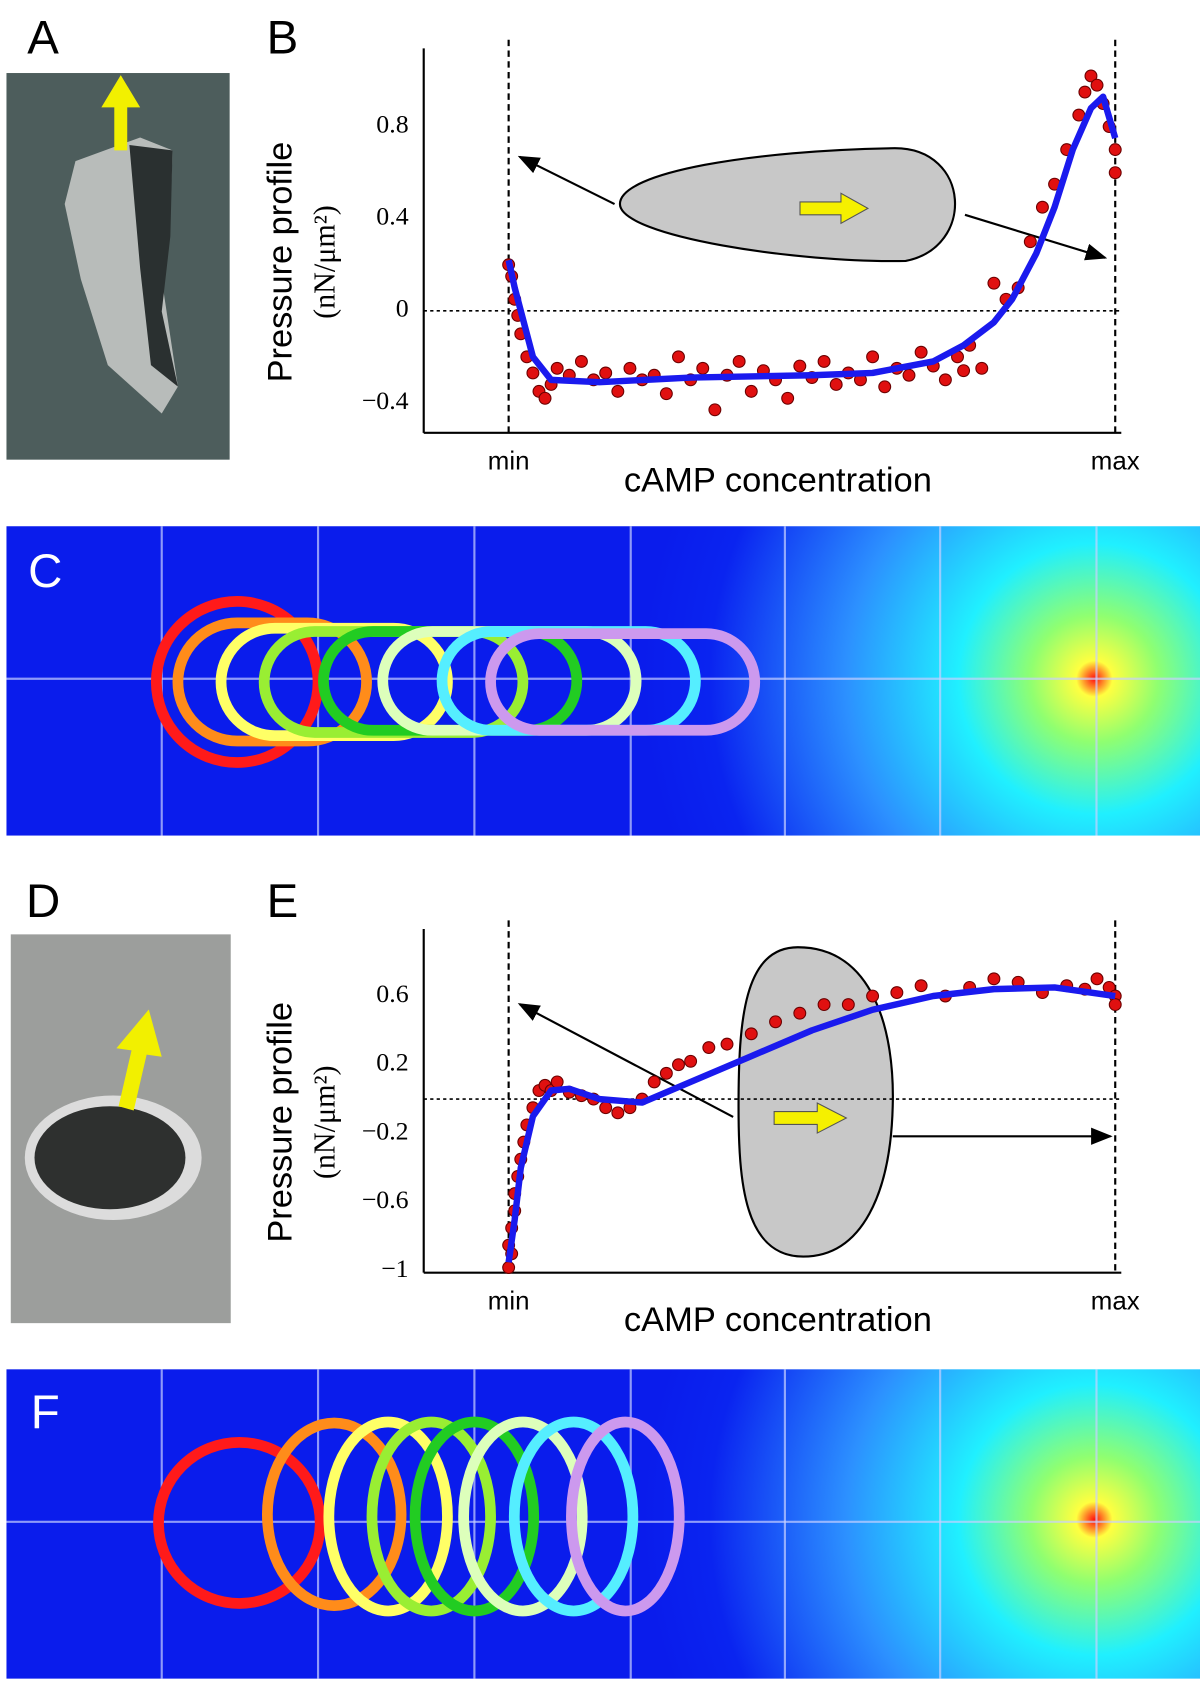 Image resolution: width=1200 pixels, height=1684 pixels. What do you see at coordinates (45, 1412) in the screenshot?
I see `panel-label: F` at bounding box center [45, 1412].